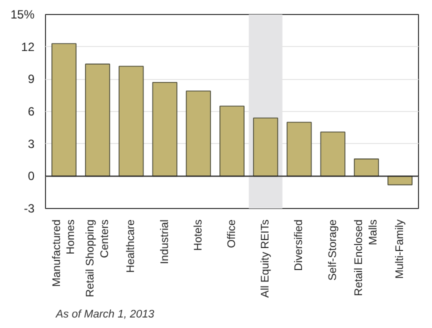  What do you see at coordinates (266, 258) in the screenshot?
I see `x-tick-label: All Equity REITs` at bounding box center [266, 258].